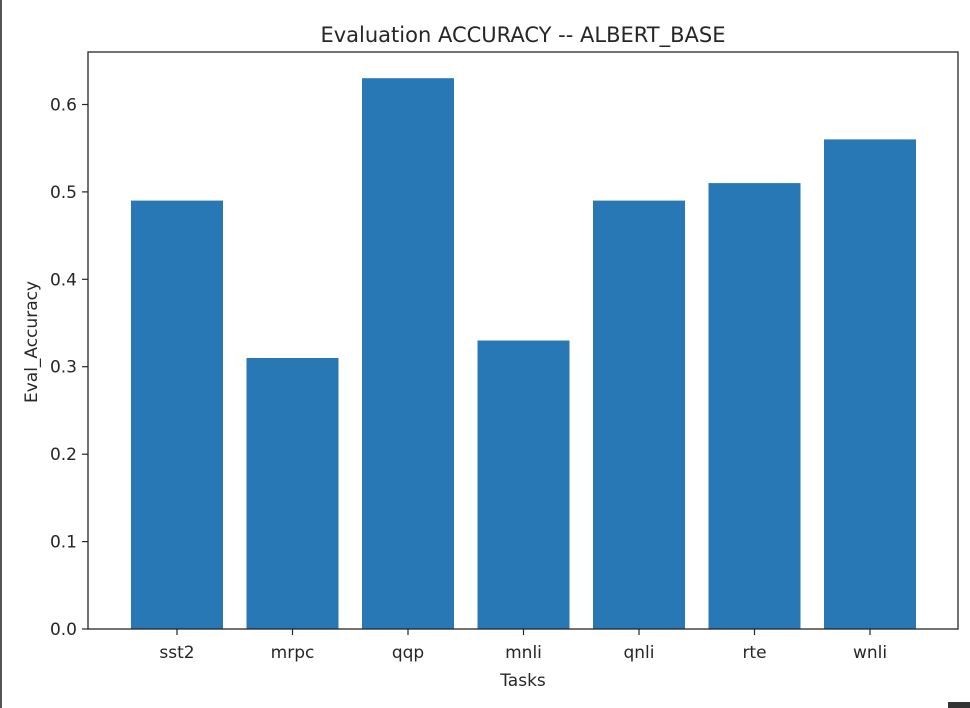 Image resolution: width=970 pixels, height=708 pixels. Describe the element at coordinates (754, 406) in the screenshot. I see `bar-rte` at that location.